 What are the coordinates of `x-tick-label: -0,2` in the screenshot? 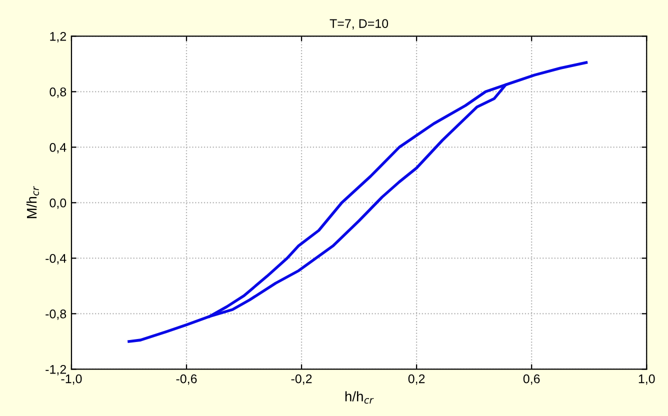 It's located at (301, 379).